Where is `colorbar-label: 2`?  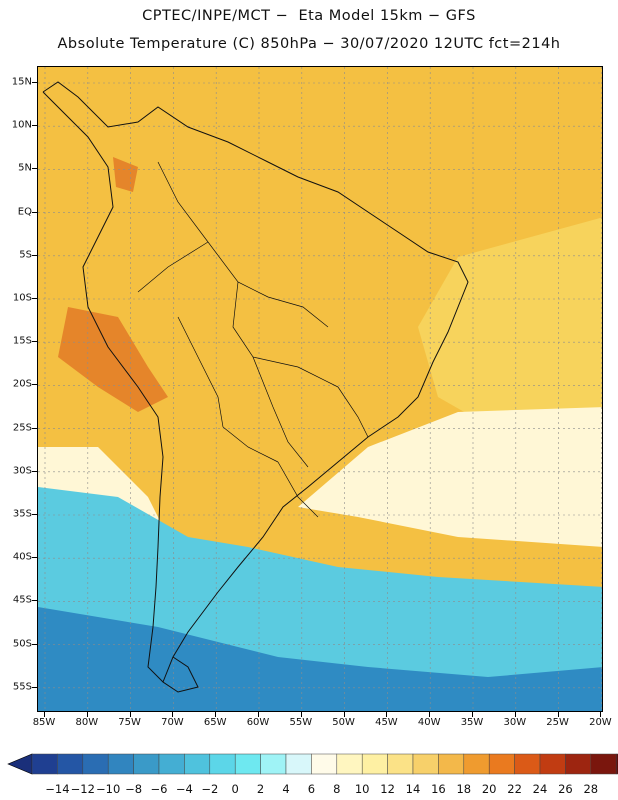
colorbar-label: 2 is located at coordinates (260, 789).